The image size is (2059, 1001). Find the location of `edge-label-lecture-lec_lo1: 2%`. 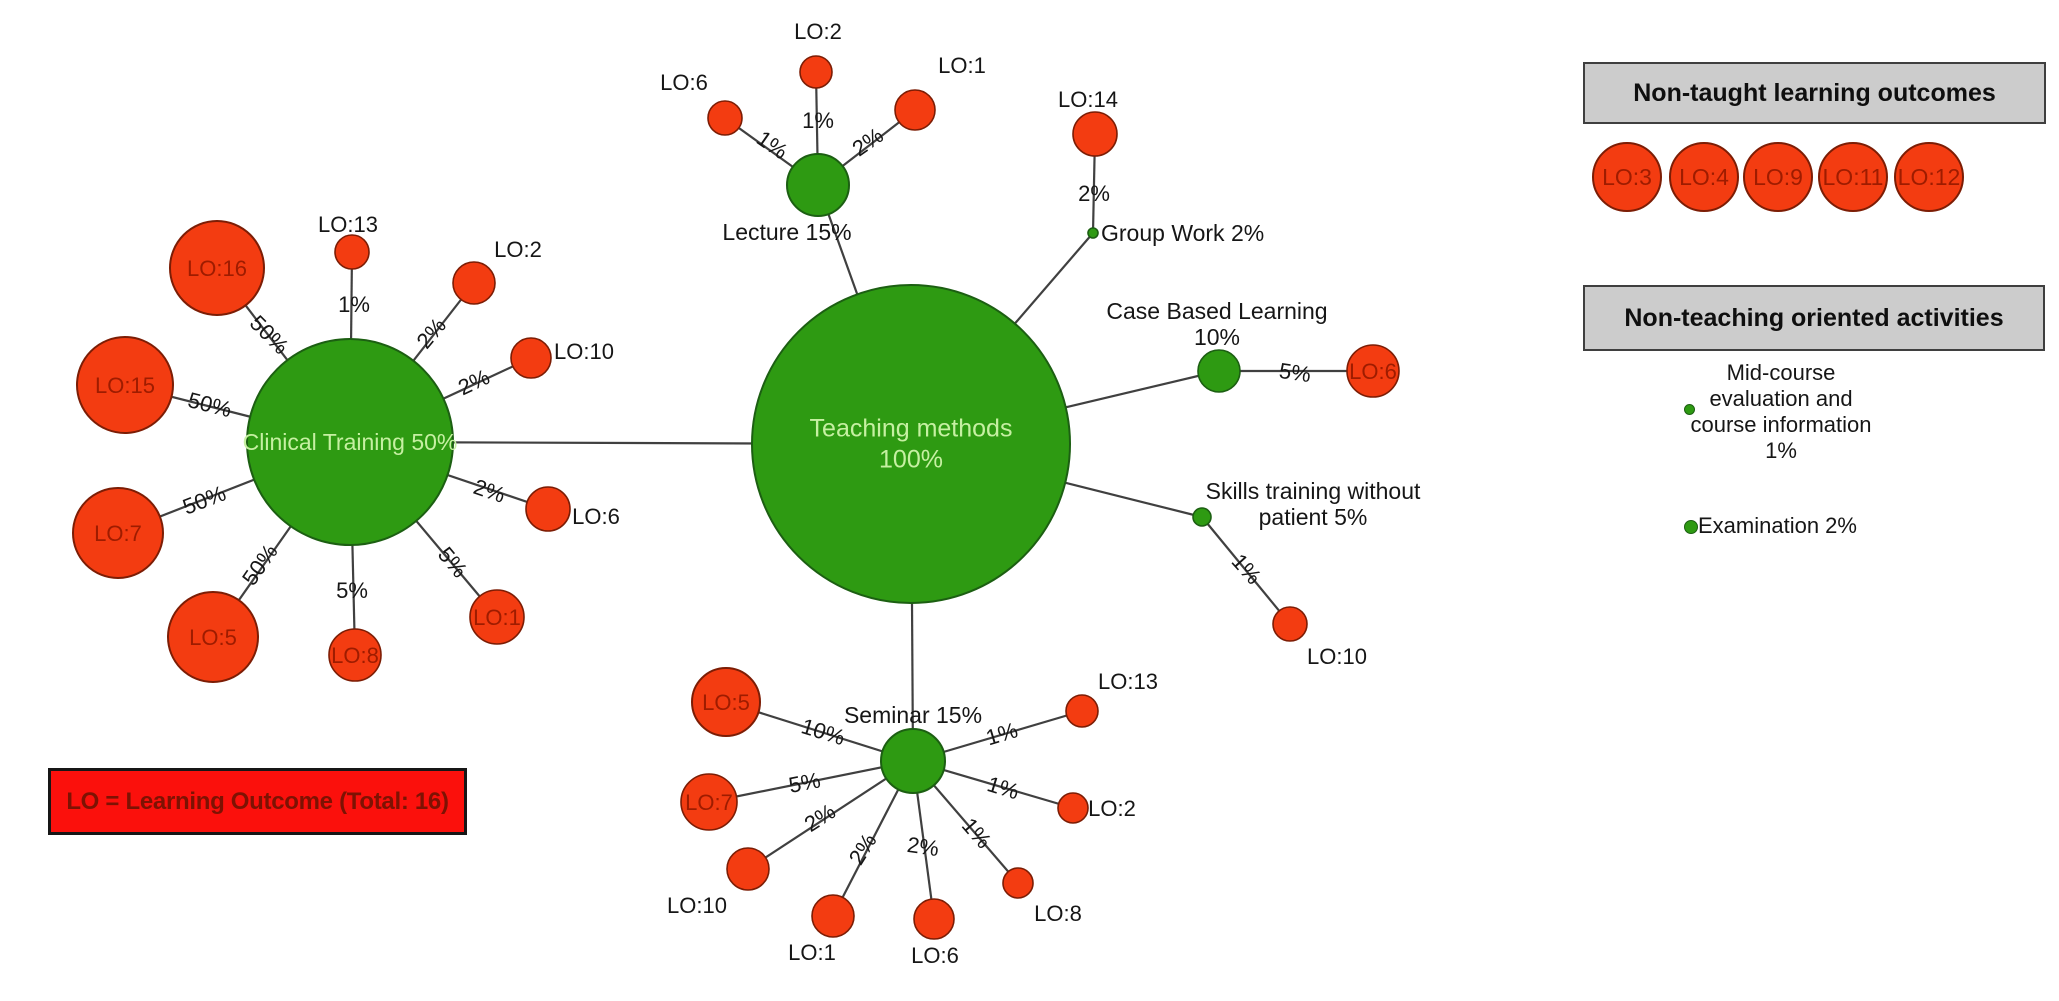

edge-label-lecture-lec_lo1: 2% is located at coordinates (868, 141).